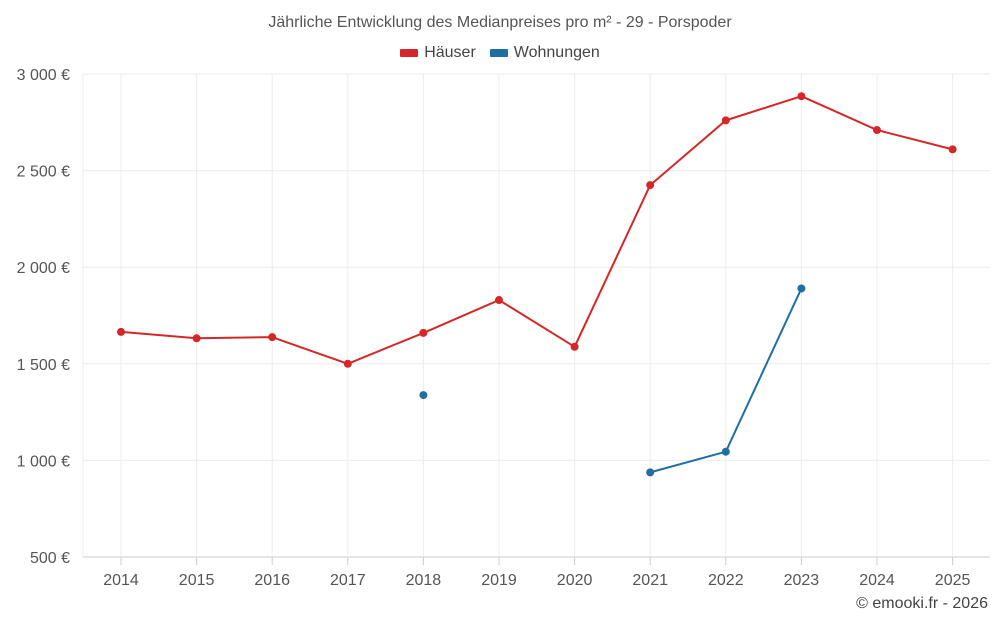 The image size is (1000, 625). What do you see at coordinates (43, 268) in the screenshot?
I see `y-tick-label: 2 000 €` at bounding box center [43, 268].